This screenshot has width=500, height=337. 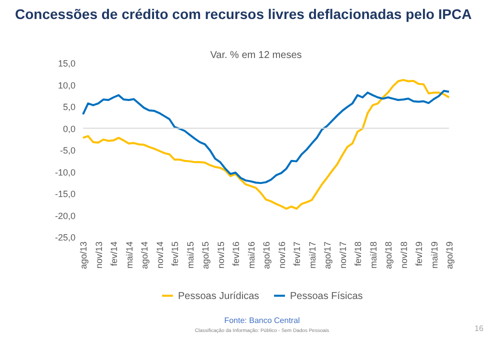 What do you see at coordinates (262, 320) in the screenshot?
I see `source-note: Fonte: Banco Central` at bounding box center [262, 320].